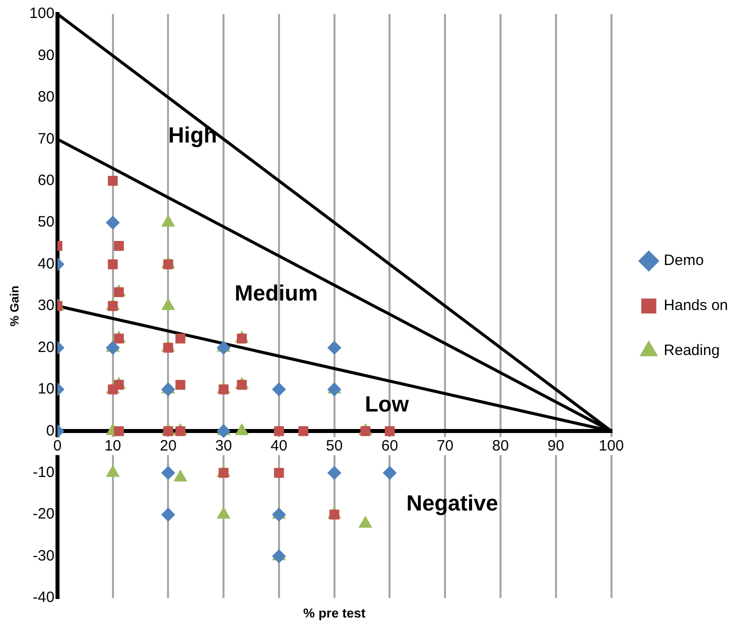  What do you see at coordinates (46, 97) in the screenshot?
I see `y-tick-label: 80` at bounding box center [46, 97].